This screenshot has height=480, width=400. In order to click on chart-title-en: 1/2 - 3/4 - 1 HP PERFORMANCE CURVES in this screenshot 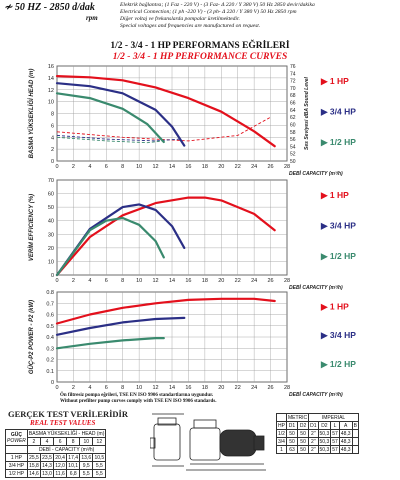, I will do `click(200, 57)`.